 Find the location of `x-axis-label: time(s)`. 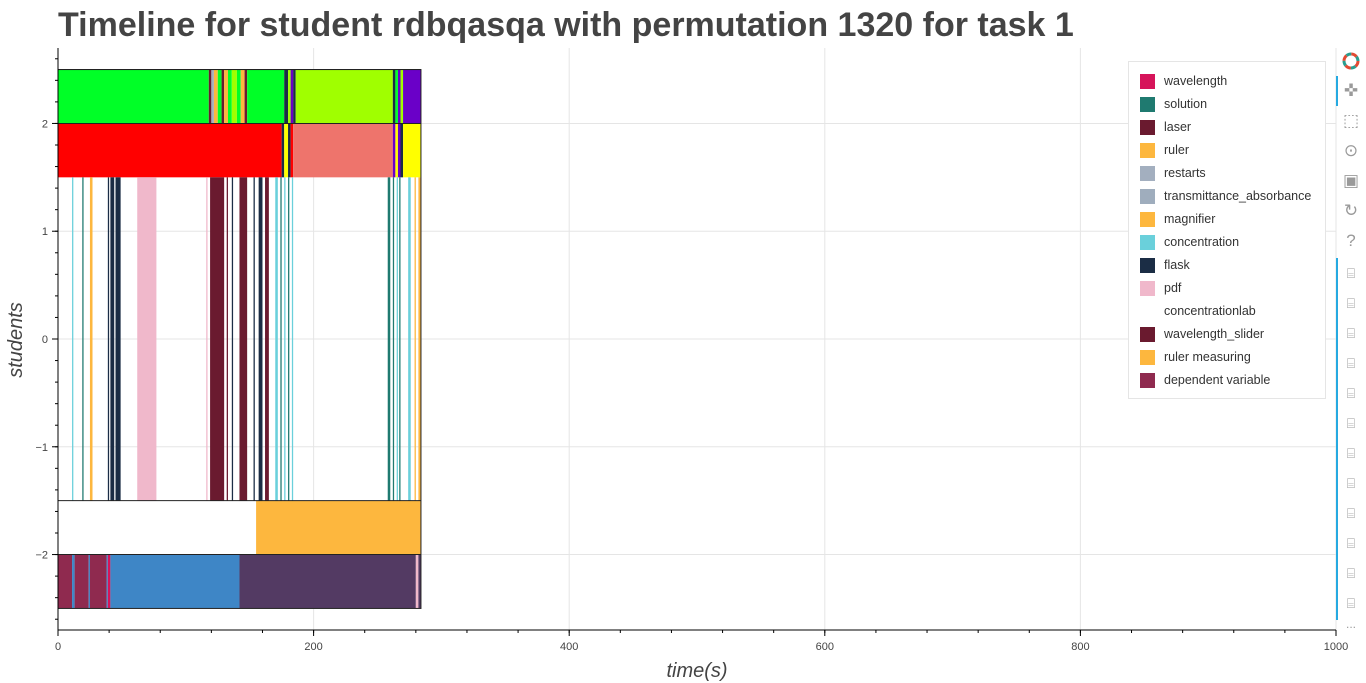

x-axis-label: time(s) is located at coordinates (696, 671).